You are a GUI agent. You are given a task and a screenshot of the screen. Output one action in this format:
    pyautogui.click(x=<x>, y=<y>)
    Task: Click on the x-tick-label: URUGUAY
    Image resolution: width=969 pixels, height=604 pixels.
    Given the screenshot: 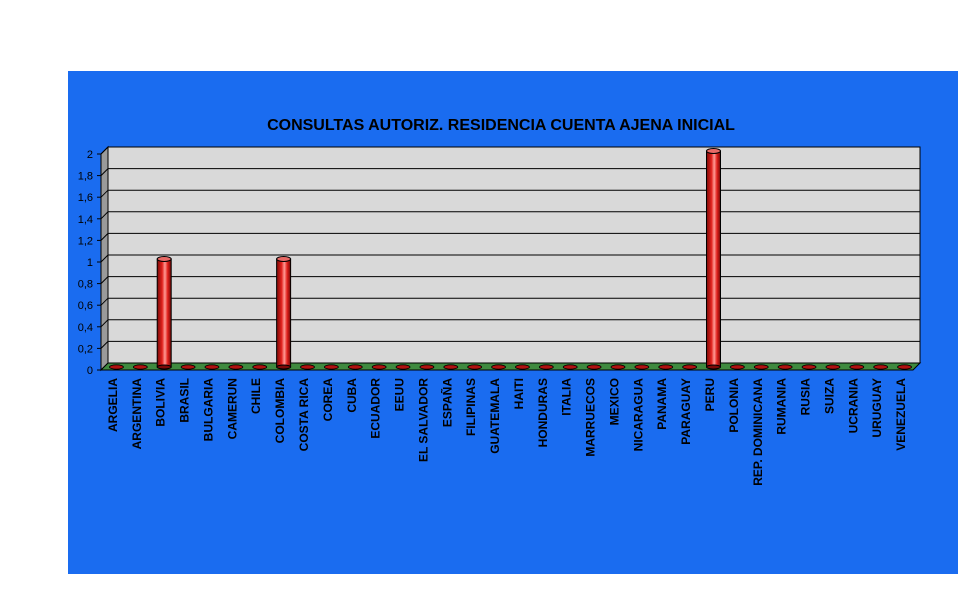 What is the action you would take?
    pyautogui.click(x=877, y=408)
    